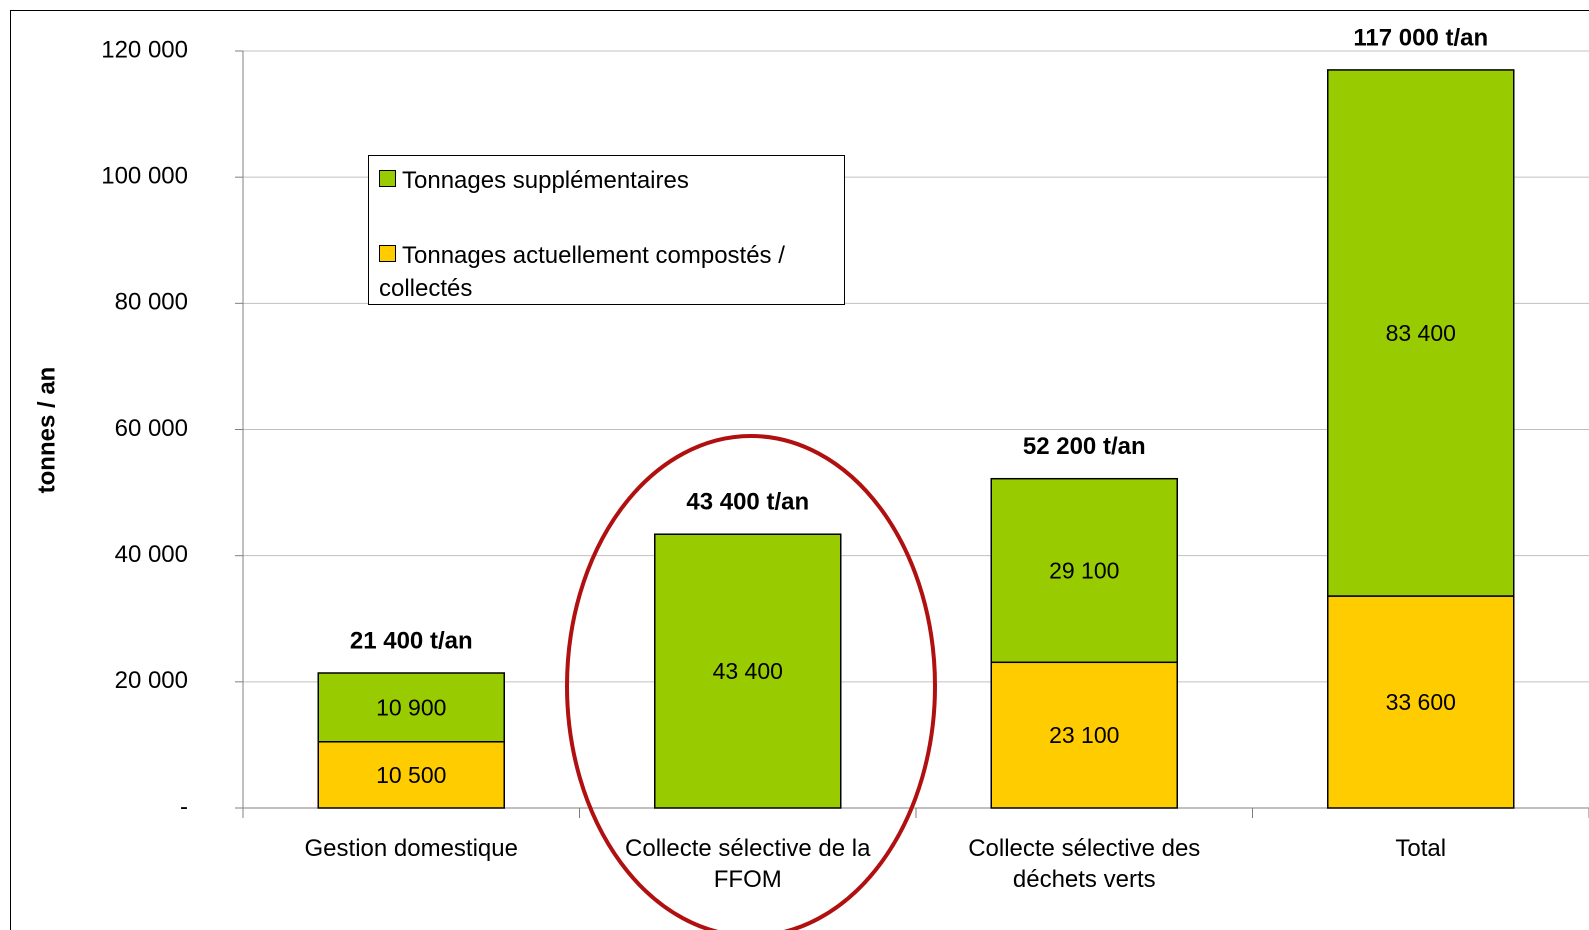 This screenshot has width=1589, height=930. I want to click on x-tick-label: Collecte sélective des déchets verts, so click(1084, 864).